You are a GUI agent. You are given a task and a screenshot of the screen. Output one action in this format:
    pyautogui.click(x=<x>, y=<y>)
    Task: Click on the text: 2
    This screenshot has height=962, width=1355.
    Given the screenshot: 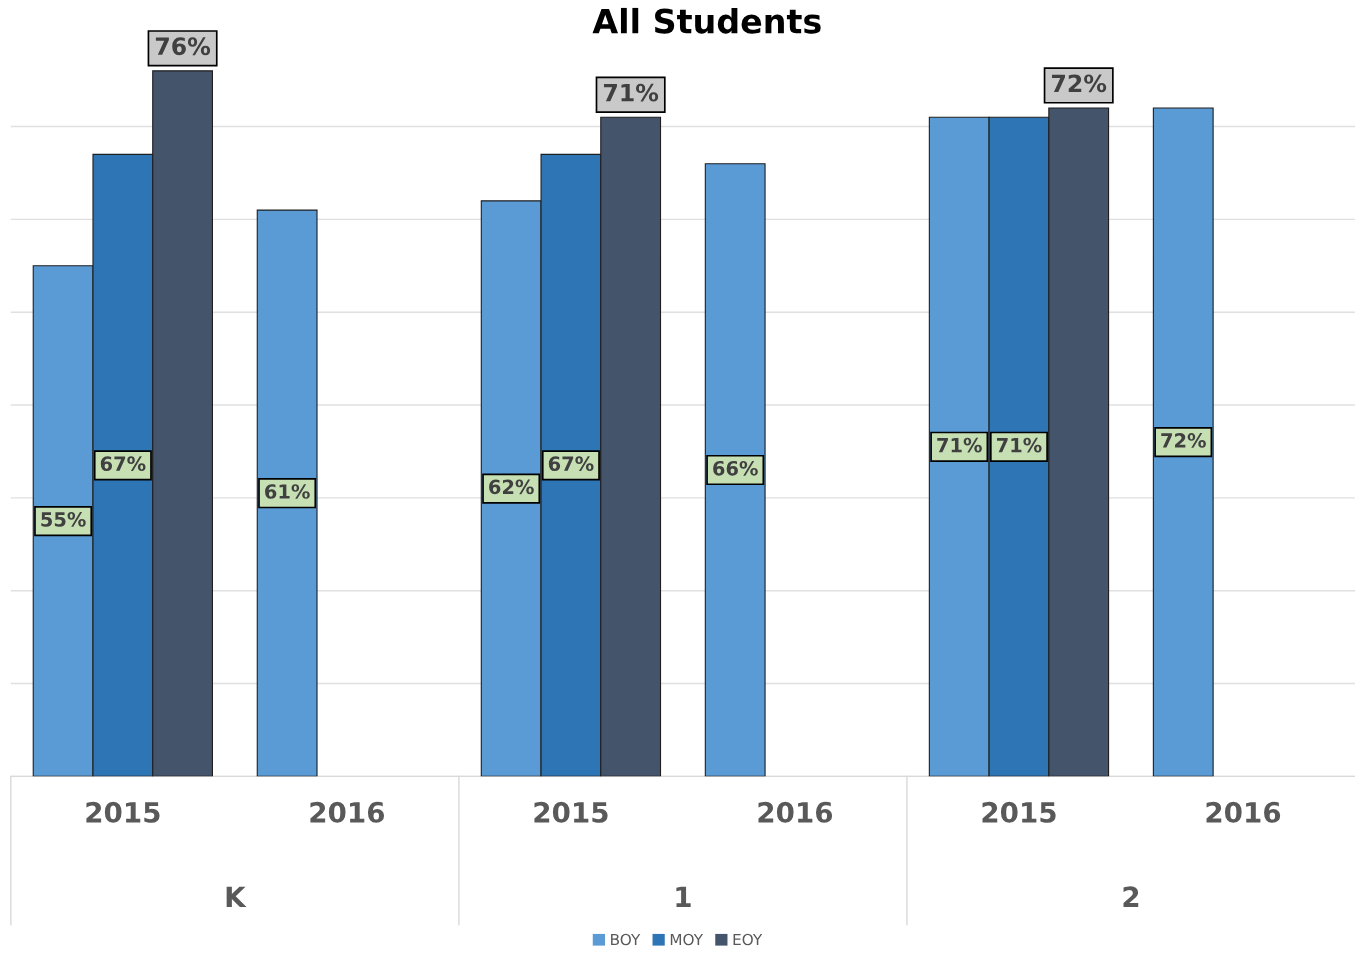 What is the action you would take?
    pyautogui.click(x=1131, y=896)
    